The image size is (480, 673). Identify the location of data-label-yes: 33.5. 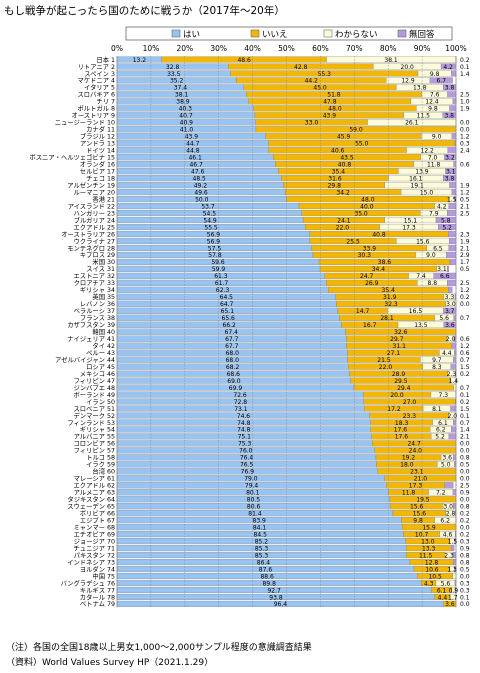
(174, 74).